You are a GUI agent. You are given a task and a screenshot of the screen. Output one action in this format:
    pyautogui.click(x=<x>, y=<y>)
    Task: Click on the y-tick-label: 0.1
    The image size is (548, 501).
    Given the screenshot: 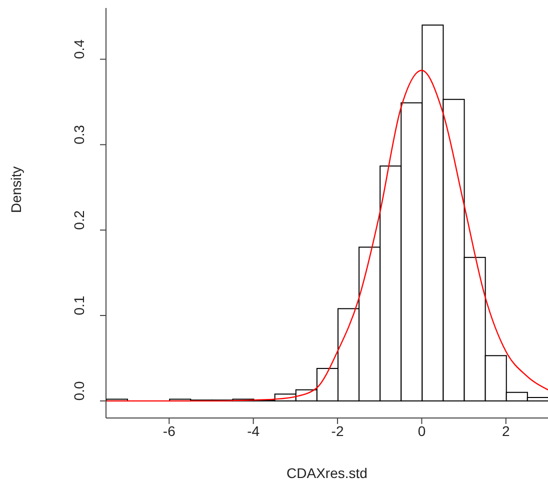 What is the action you would take?
    pyautogui.click(x=79, y=306)
    